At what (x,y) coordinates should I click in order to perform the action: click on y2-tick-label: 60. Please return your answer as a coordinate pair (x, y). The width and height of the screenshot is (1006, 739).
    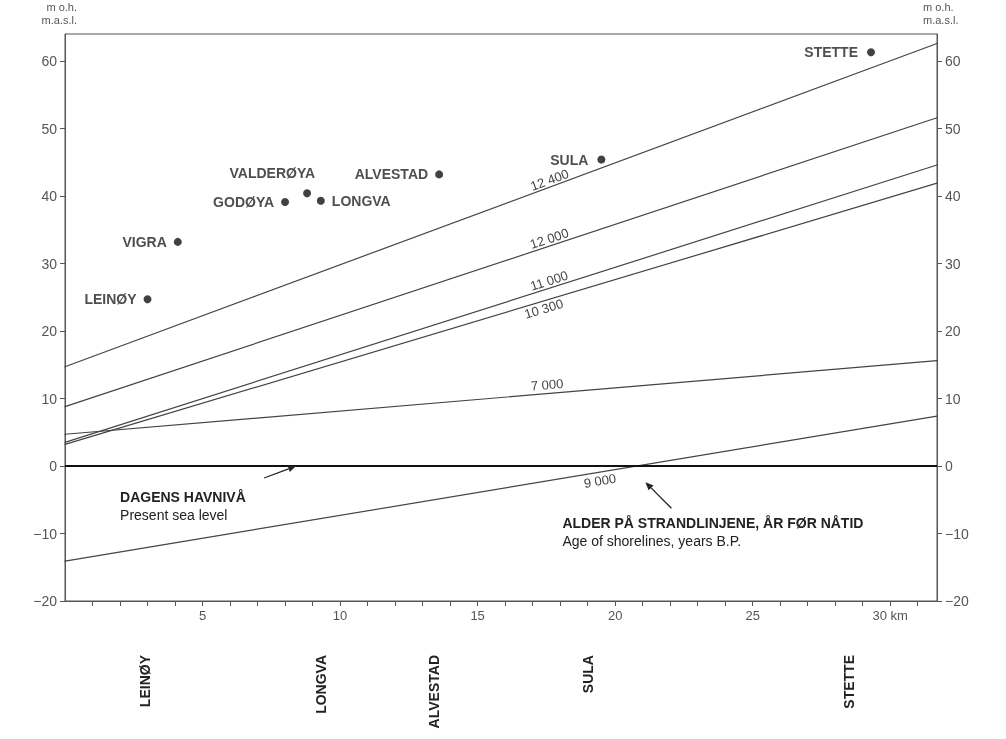
    Looking at the image, I should click on (953, 61).